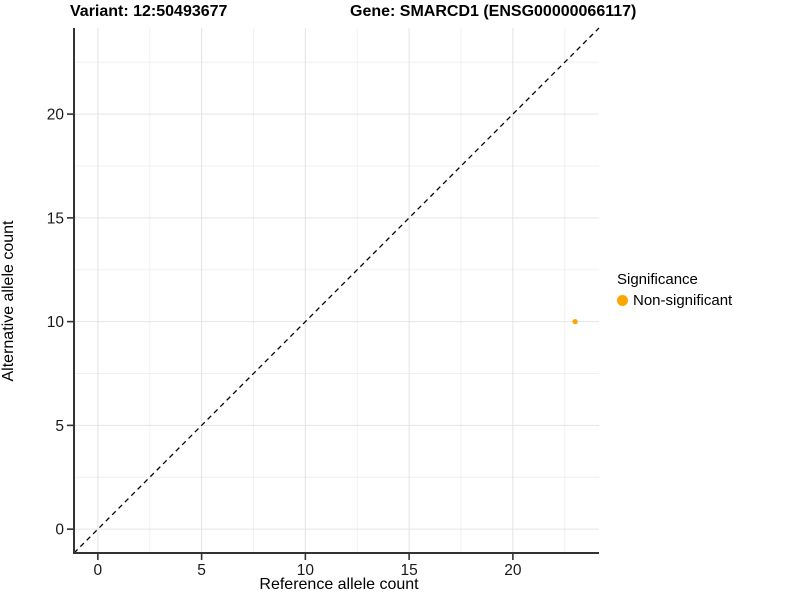  Describe the element at coordinates (56, 115) in the screenshot. I see `y-tick-label: 20` at that location.